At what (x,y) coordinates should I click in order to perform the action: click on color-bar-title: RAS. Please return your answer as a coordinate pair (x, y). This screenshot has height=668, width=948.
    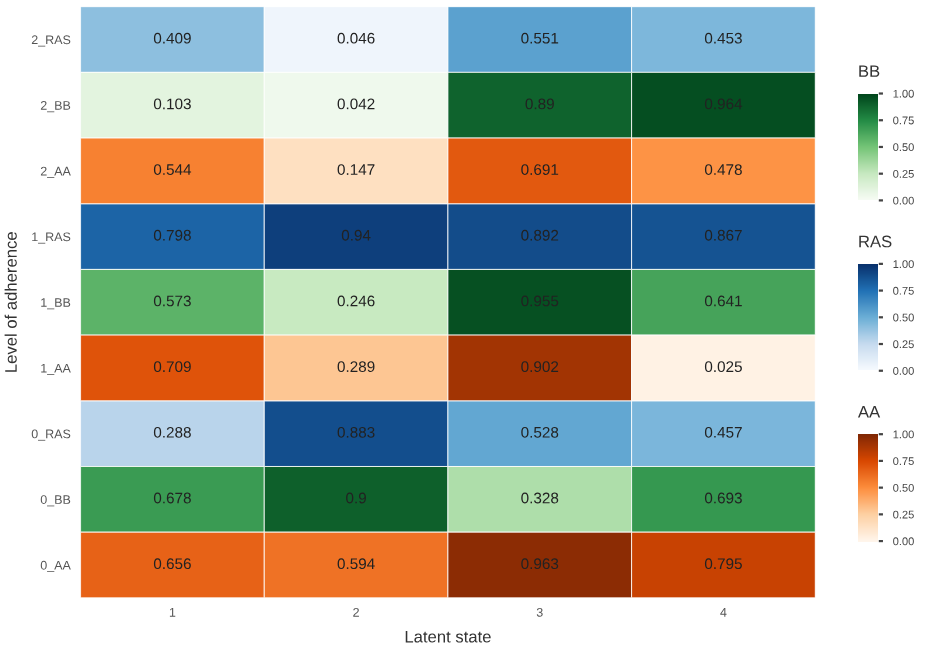
    Looking at the image, I should click on (875, 241).